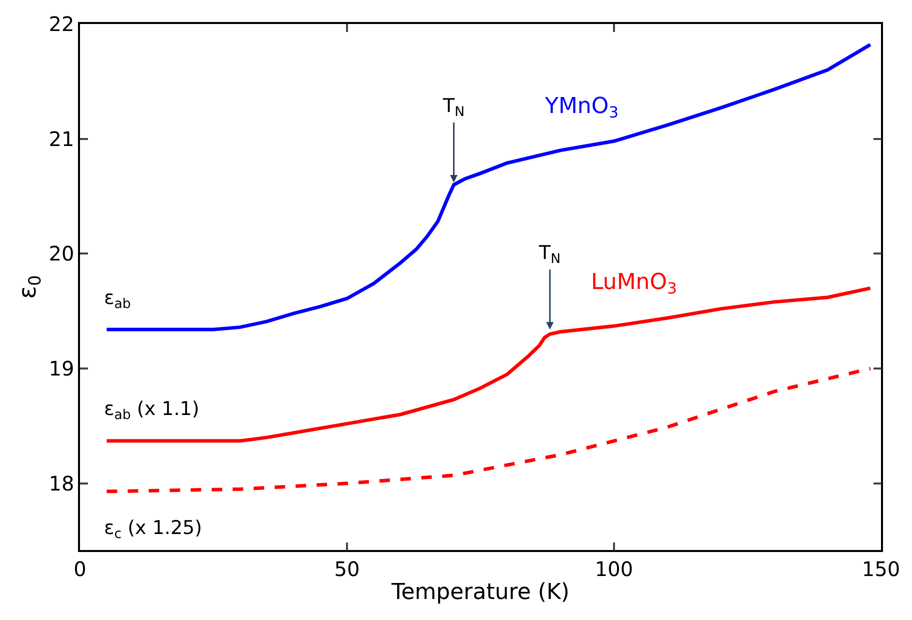  Describe the element at coordinates (614, 568) in the screenshot. I see `x-tick-label: 100` at that location.